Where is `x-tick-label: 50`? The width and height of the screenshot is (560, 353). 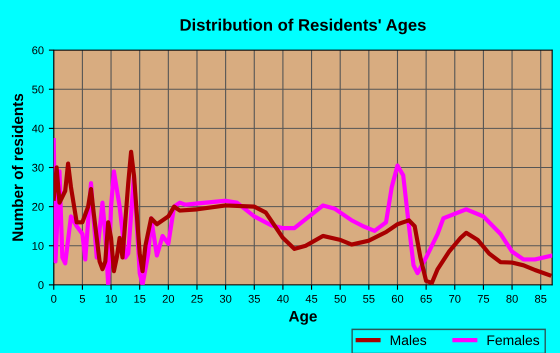
x-tick-label: 50 is located at coordinates (340, 298).